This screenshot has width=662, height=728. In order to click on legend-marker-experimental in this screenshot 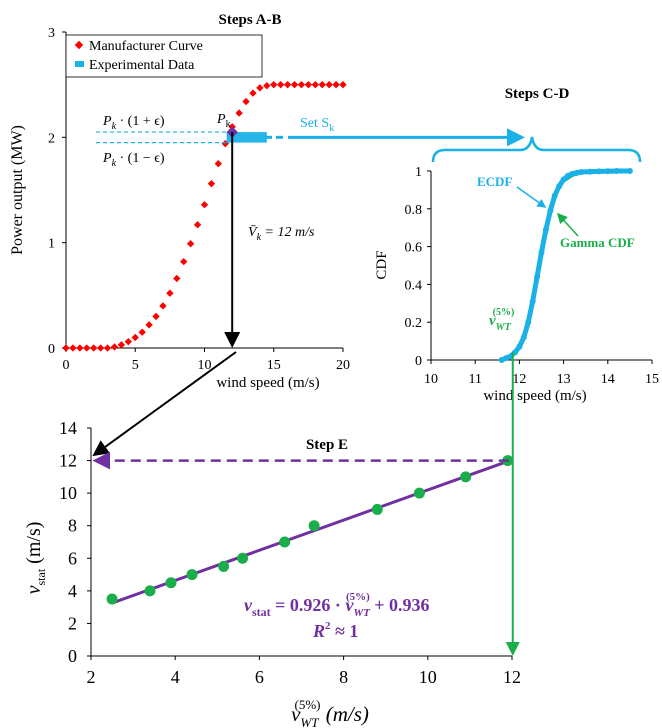, I will do `click(79, 64)`.